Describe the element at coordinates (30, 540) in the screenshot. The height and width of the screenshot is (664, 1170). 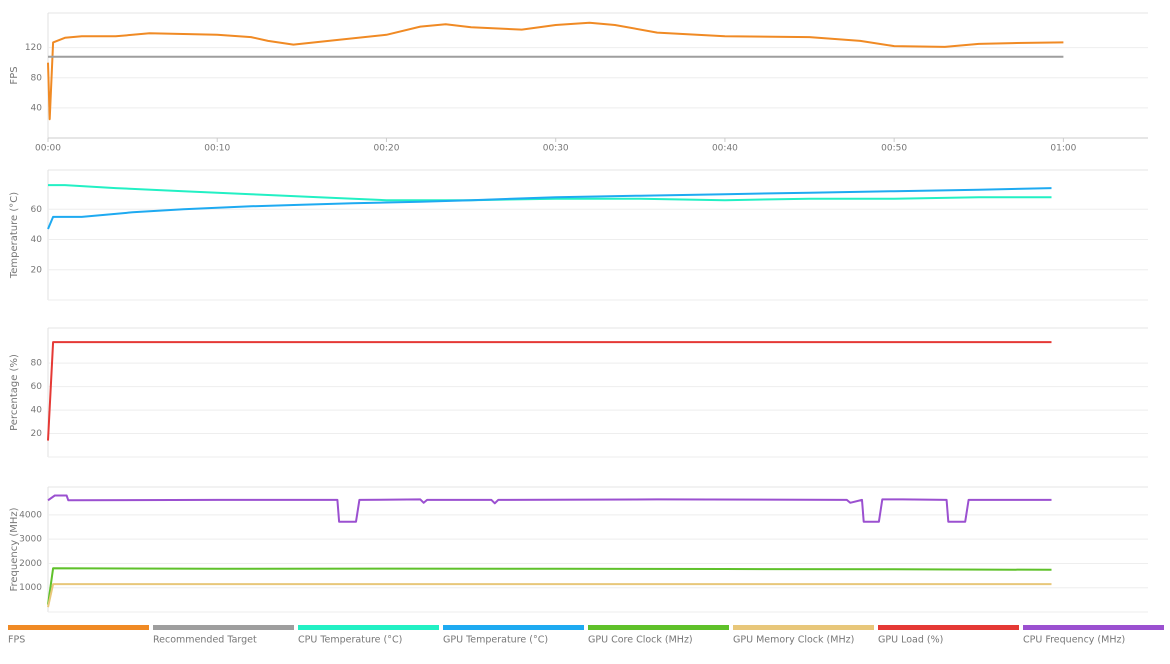
I see `y-tick-label: 3000` at that location.